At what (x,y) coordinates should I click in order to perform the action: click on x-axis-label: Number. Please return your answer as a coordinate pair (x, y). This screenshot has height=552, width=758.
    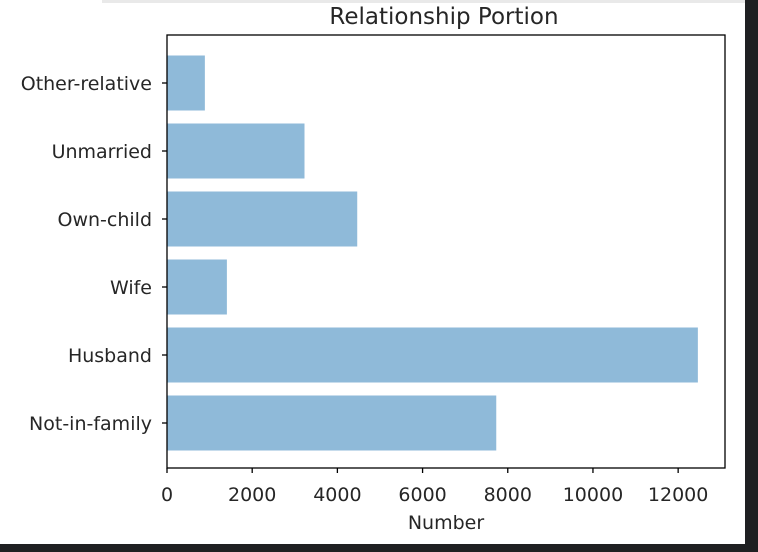
    Looking at the image, I should click on (446, 523).